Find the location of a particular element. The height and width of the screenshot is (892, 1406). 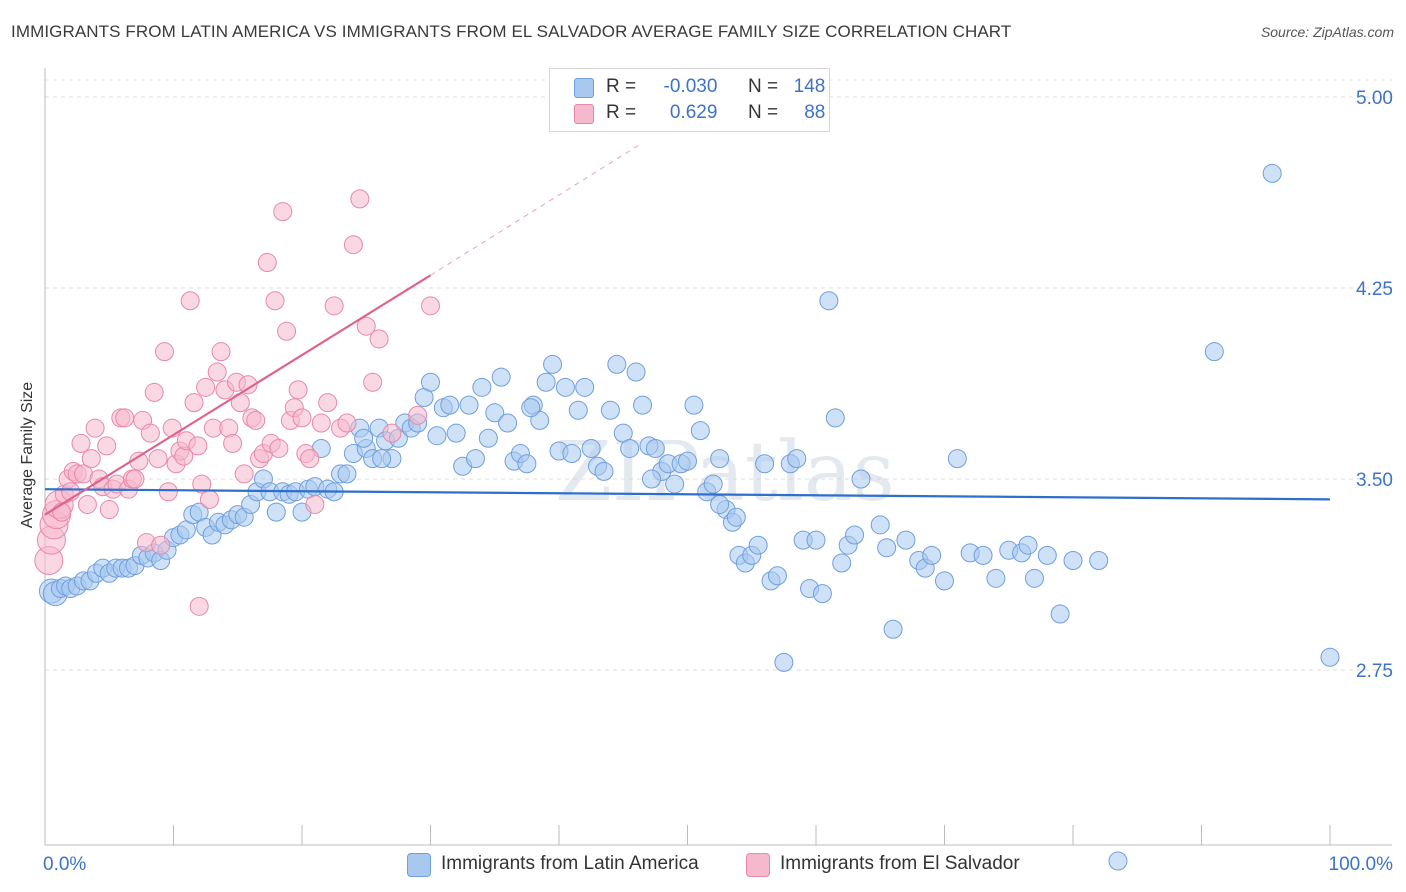

trend-line-extension is located at coordinates (536, 209).